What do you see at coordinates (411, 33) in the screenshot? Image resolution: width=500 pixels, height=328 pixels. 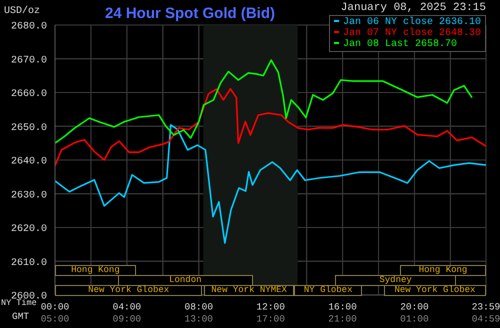 I see `legend-label: Jan 07 NY close 2648.30` at bounding box center [411, 33].